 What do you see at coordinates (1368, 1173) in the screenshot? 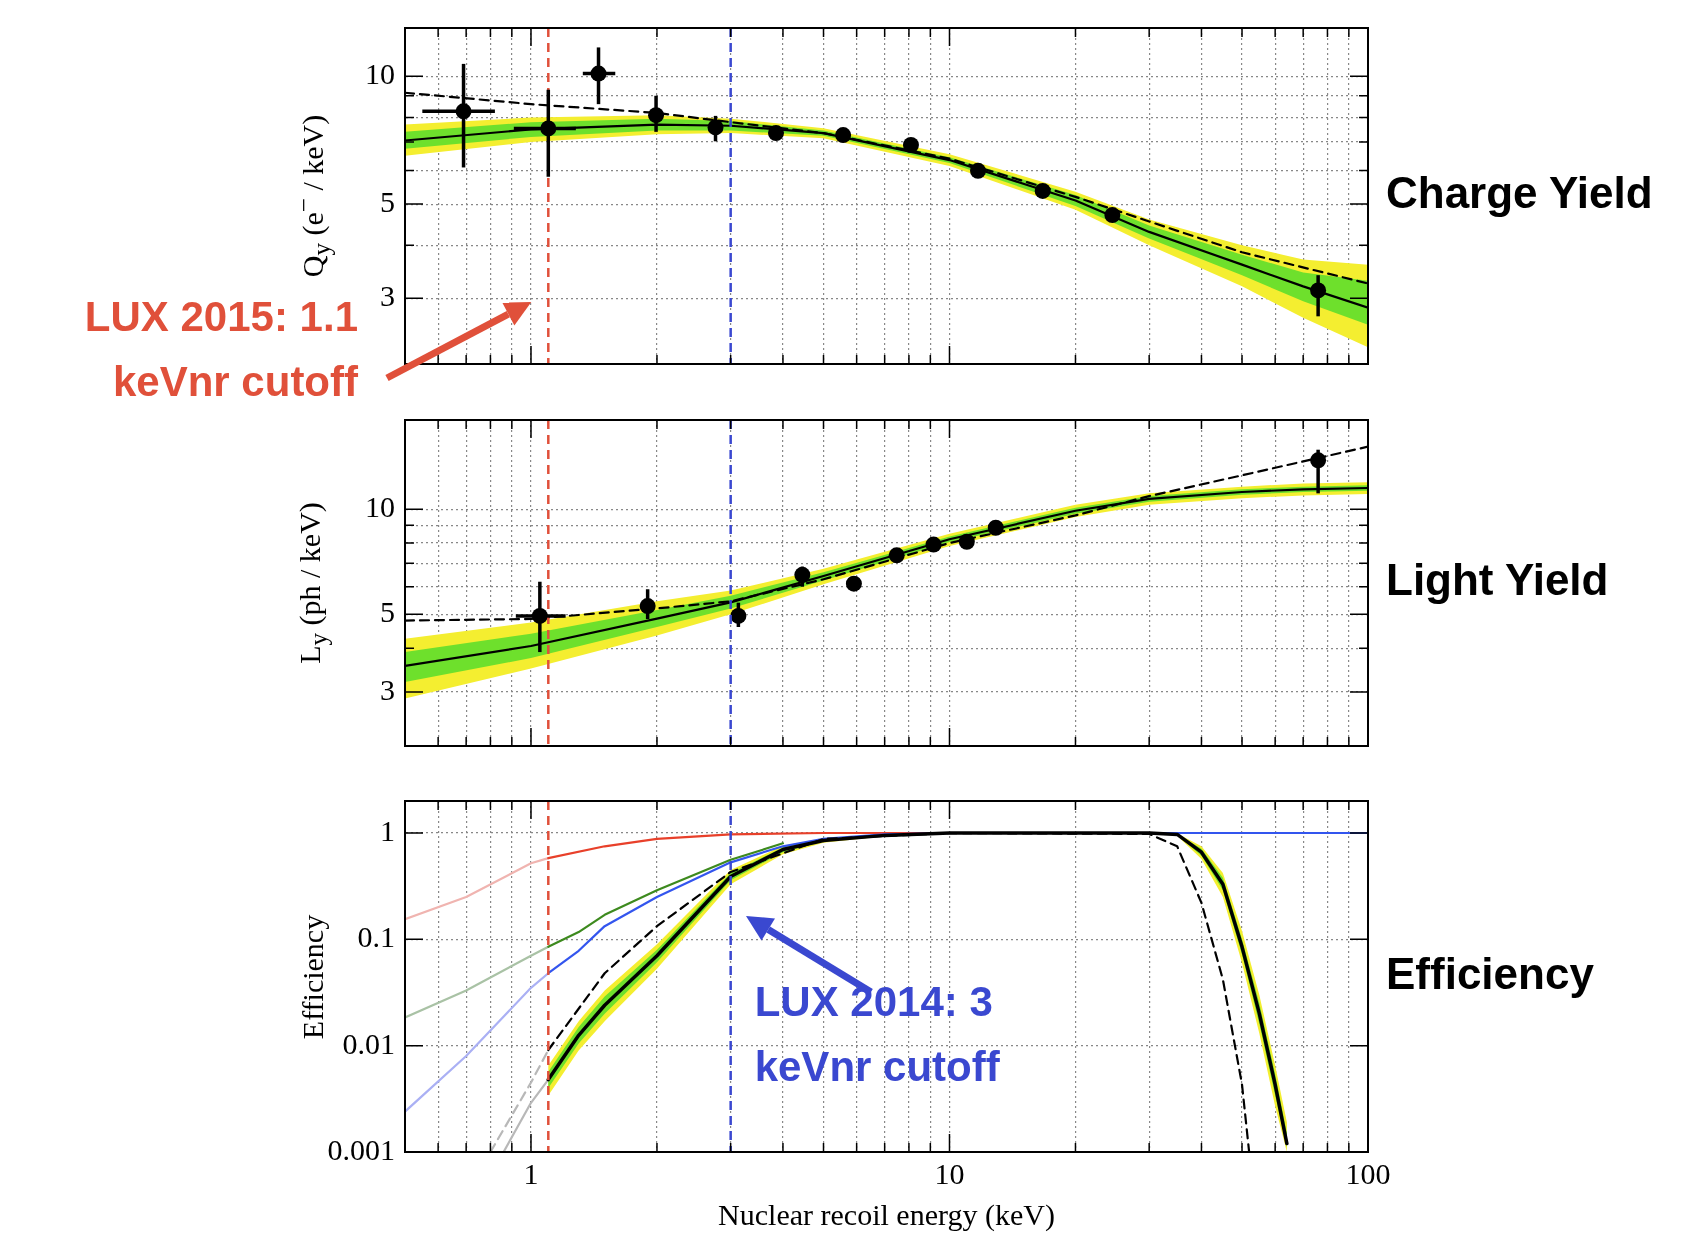
I see `x-tick-label: 100` at bounding box center [1368, 1173].